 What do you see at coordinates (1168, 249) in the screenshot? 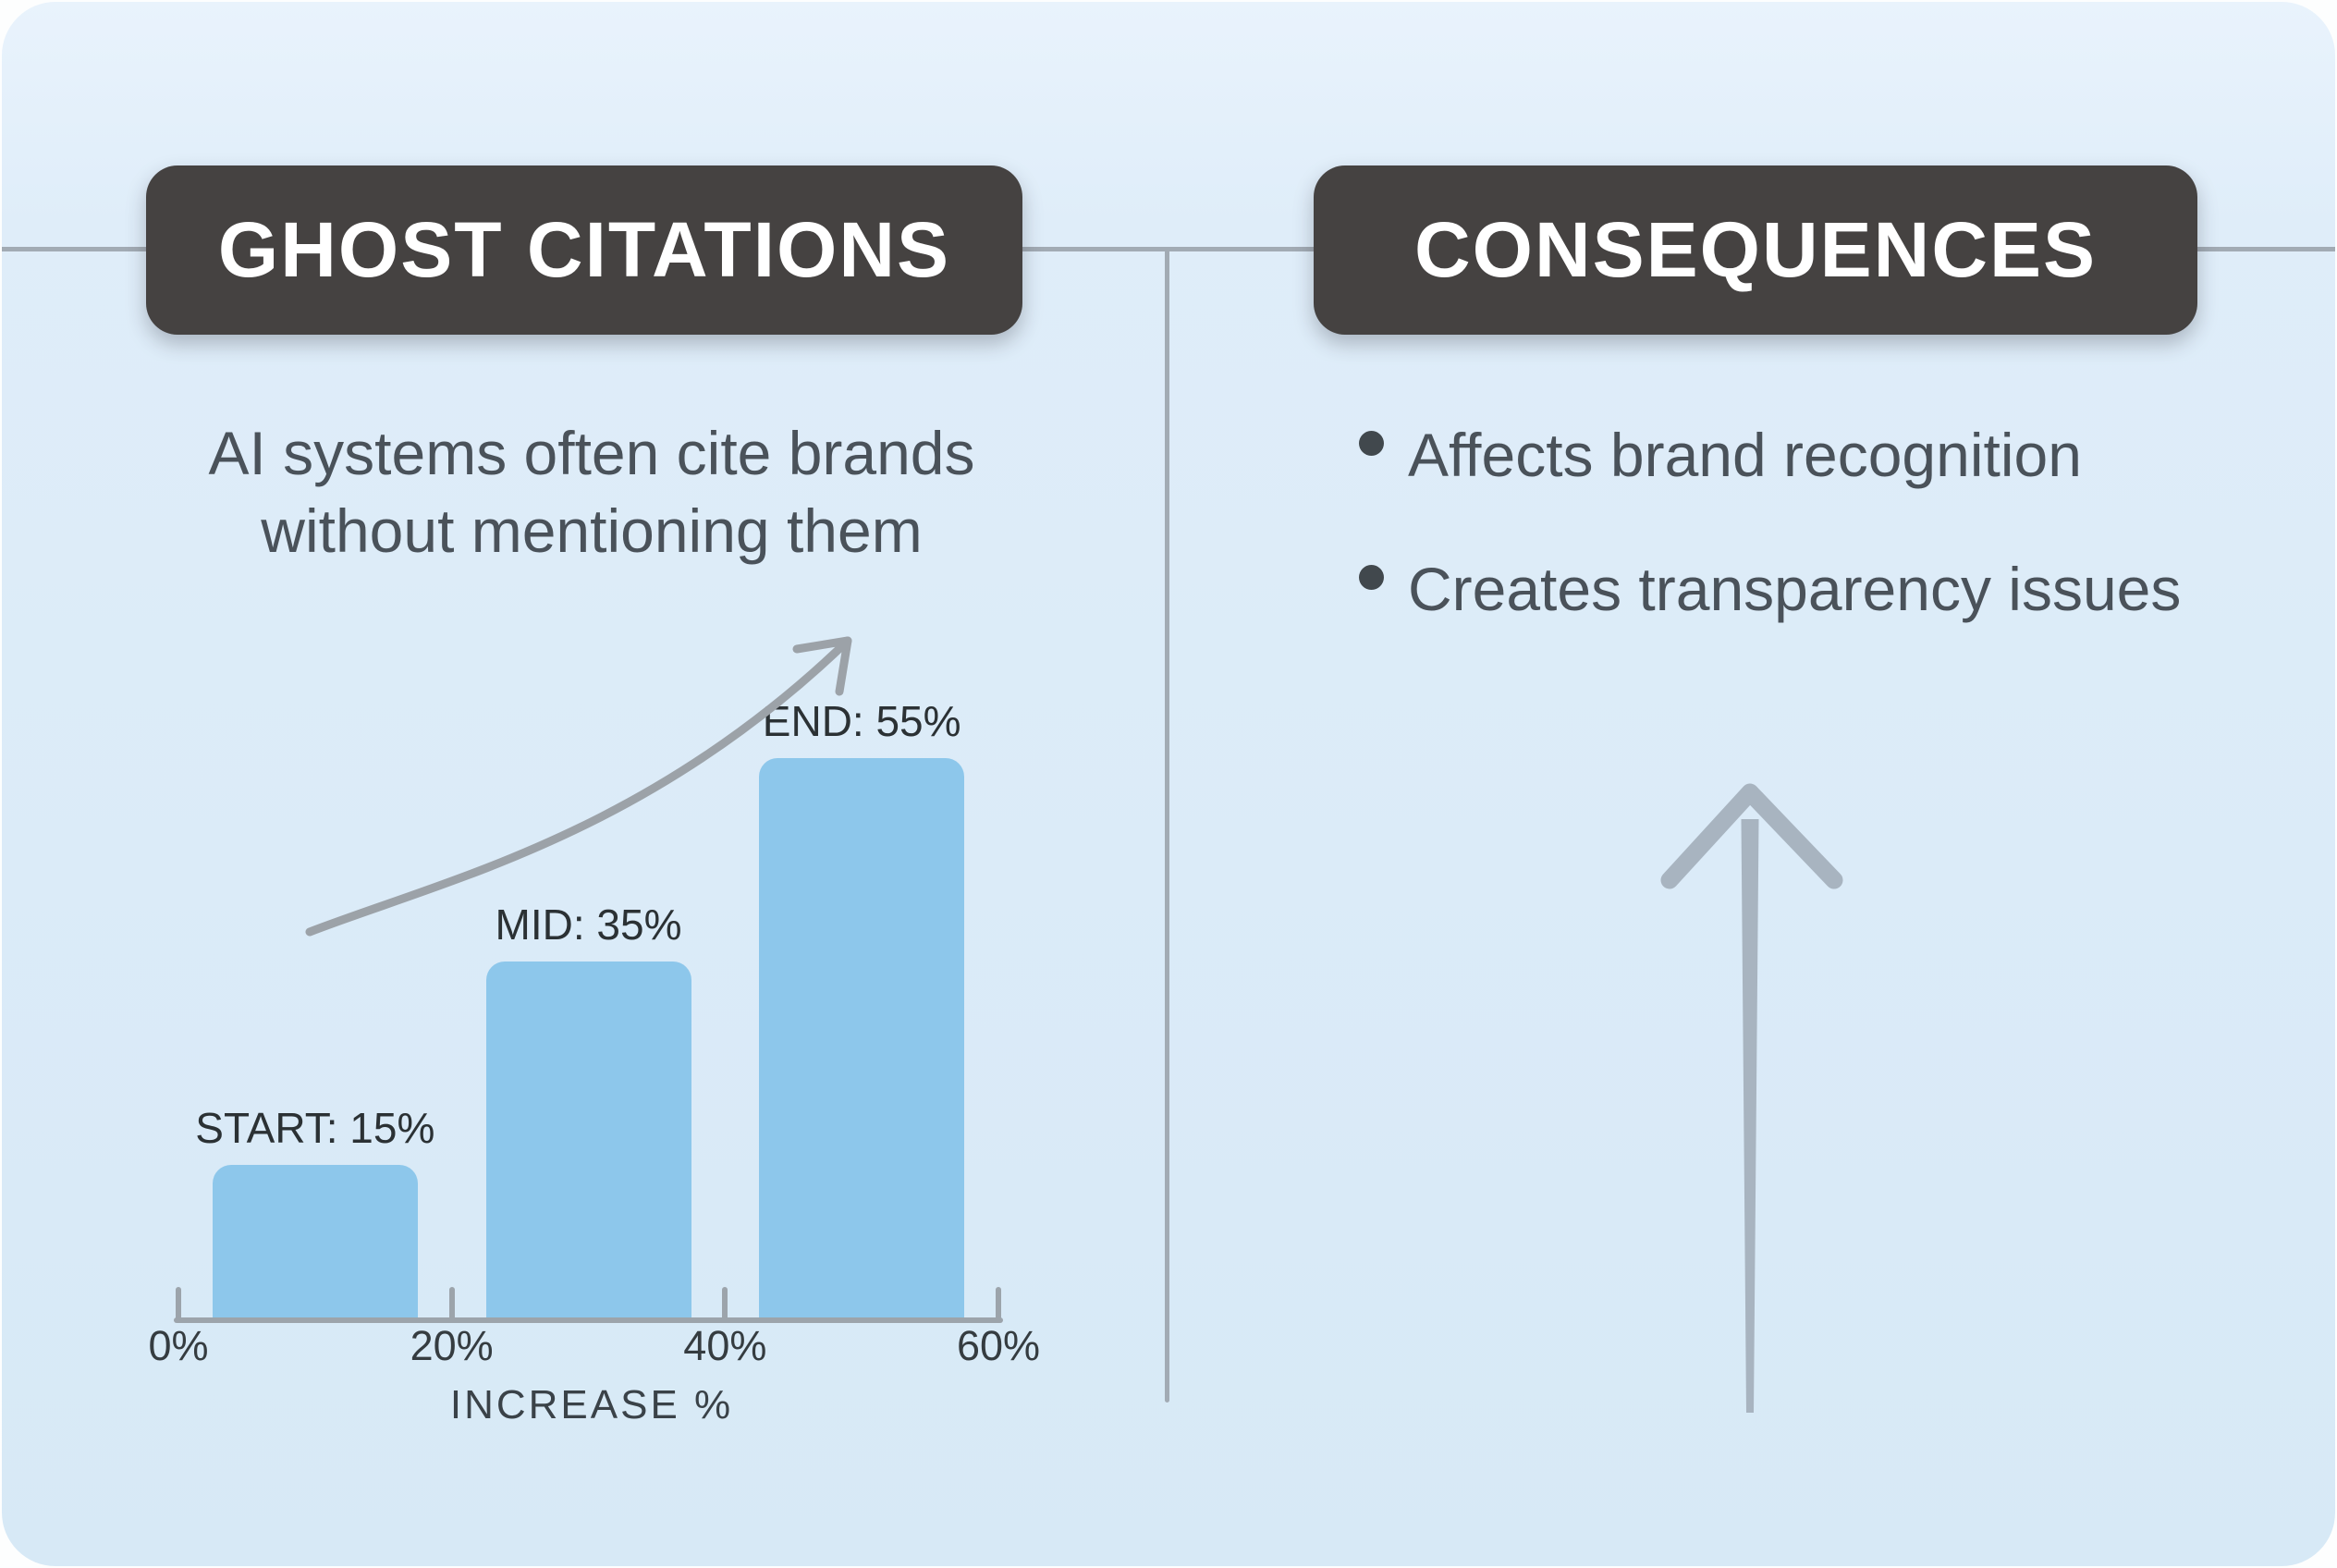
I see `header-horizontal-rule` at bounding box center [1168, 249].